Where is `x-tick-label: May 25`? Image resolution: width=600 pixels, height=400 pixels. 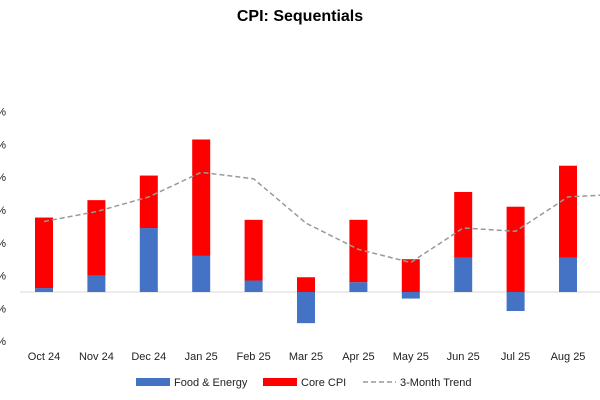 x-tick-label: May 25 is located at coordinates (411, 357).